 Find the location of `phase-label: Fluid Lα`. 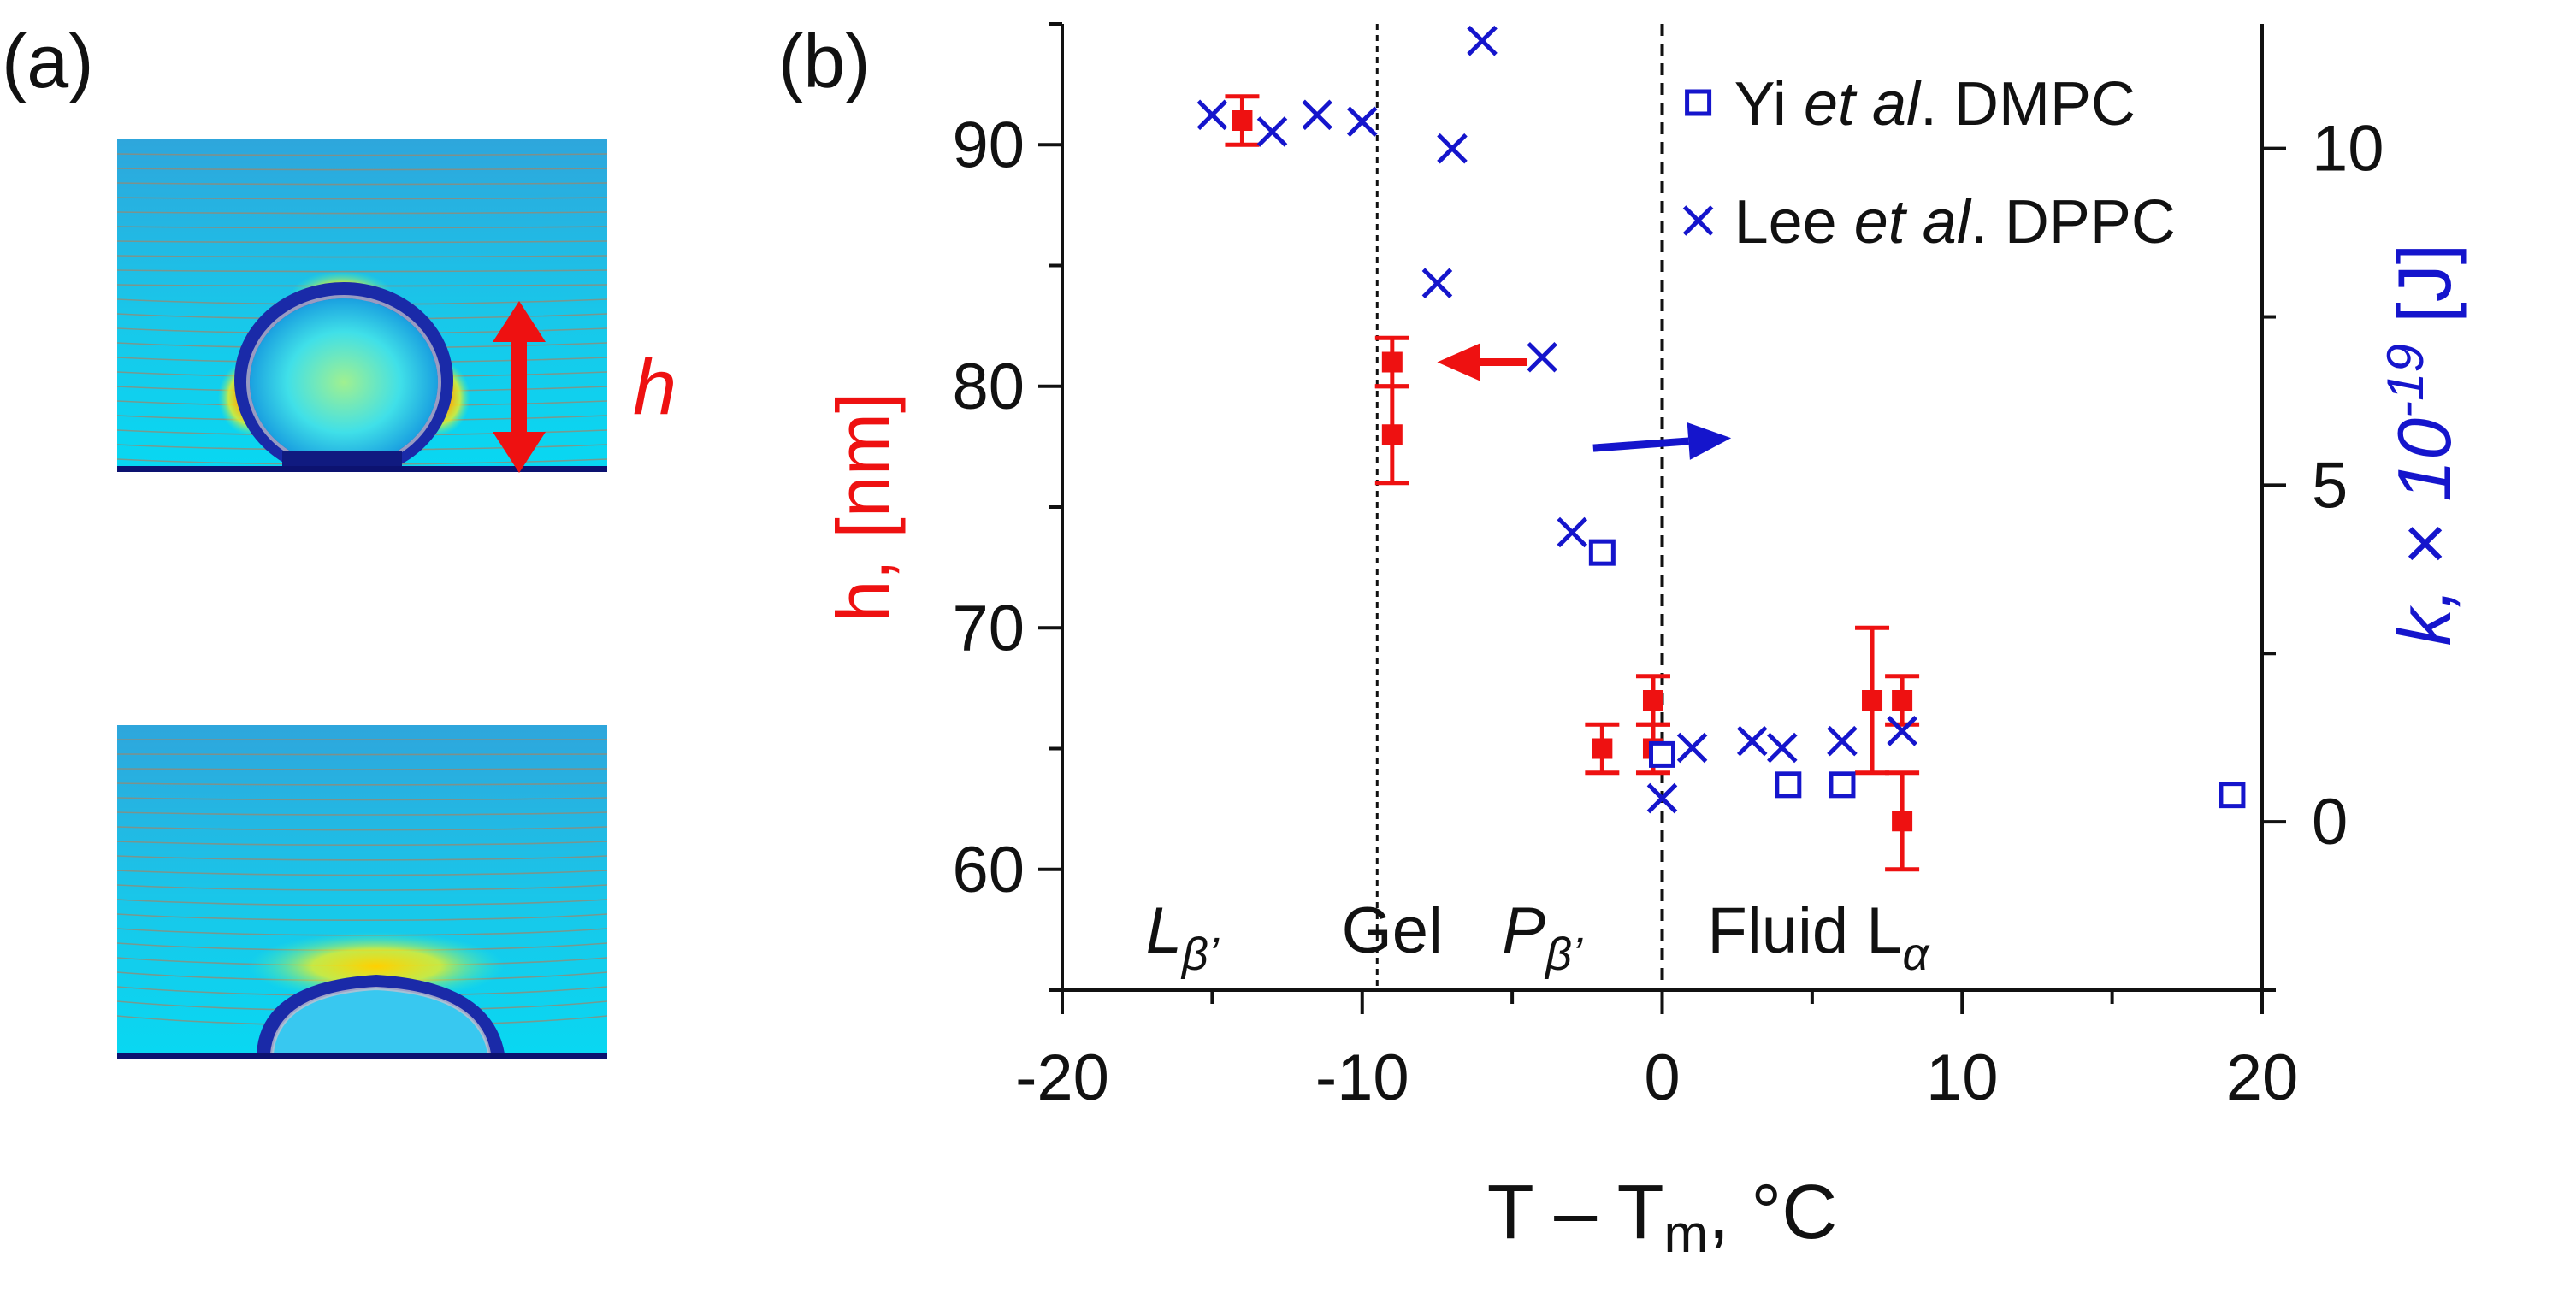

phase-label: Fluid Lα is located at coordinates (1818, 937).